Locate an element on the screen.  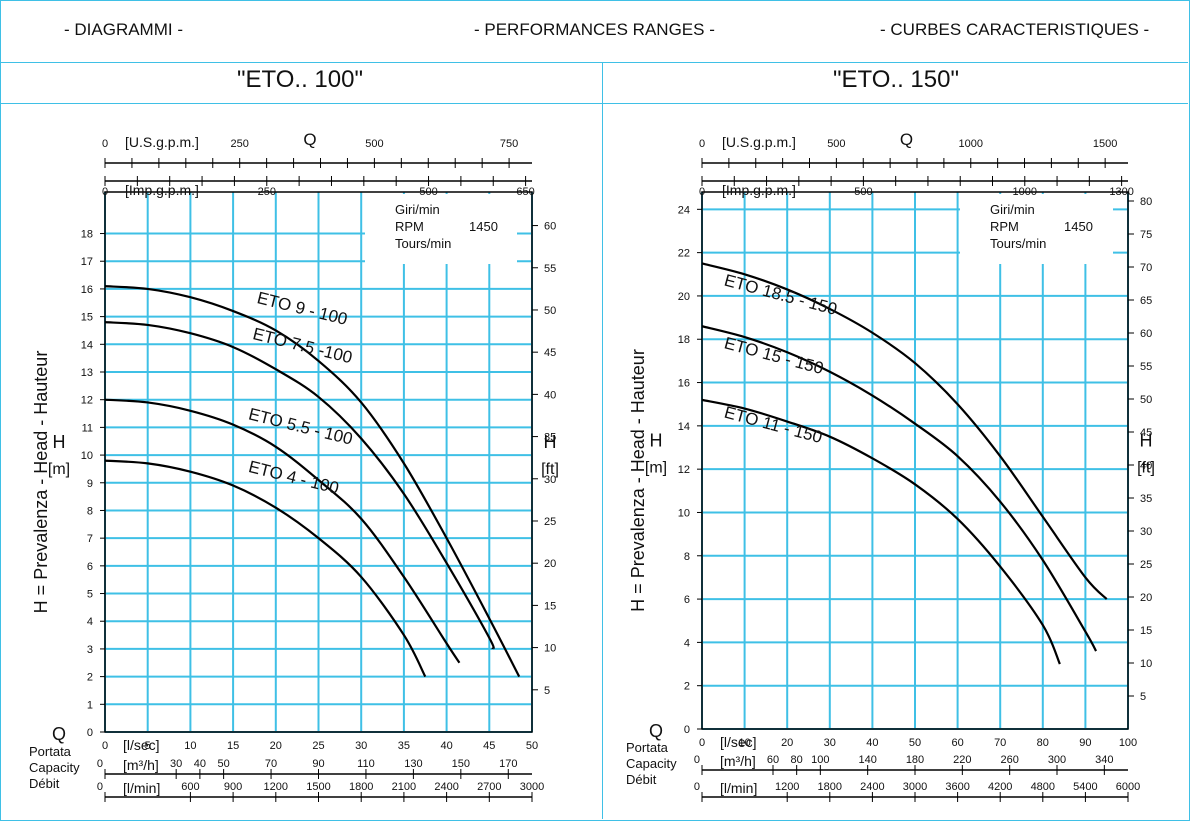
rpm-box is located at coordinates (1036, 229).